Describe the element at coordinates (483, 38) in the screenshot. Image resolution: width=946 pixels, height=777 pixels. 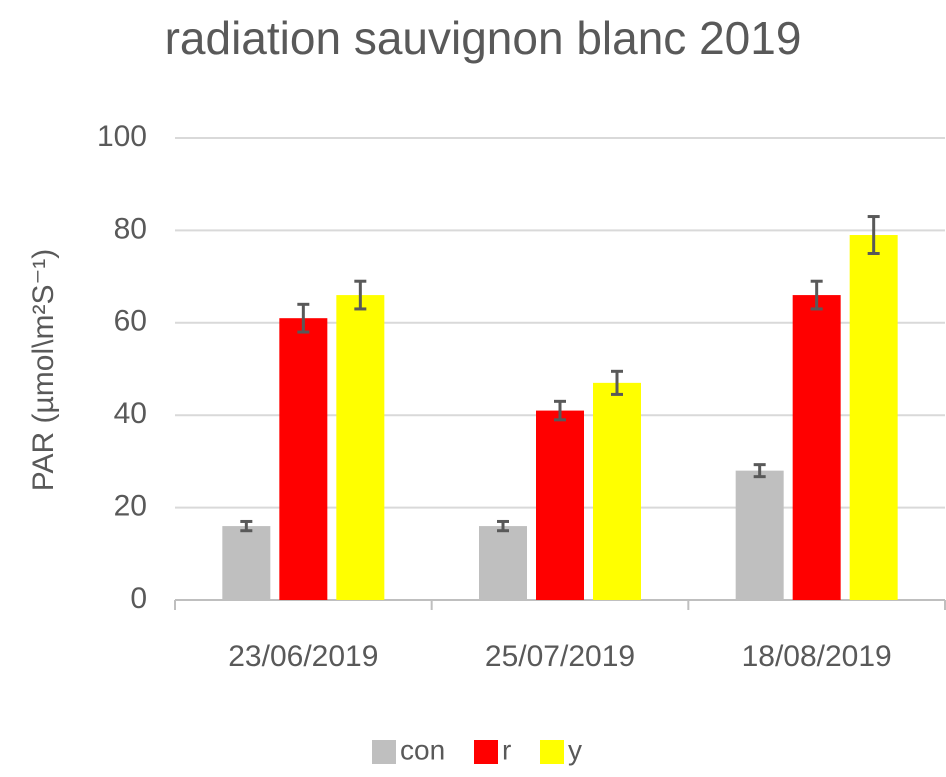
I see `chart-title: radiation sauvignon blanc 2019` at that location.